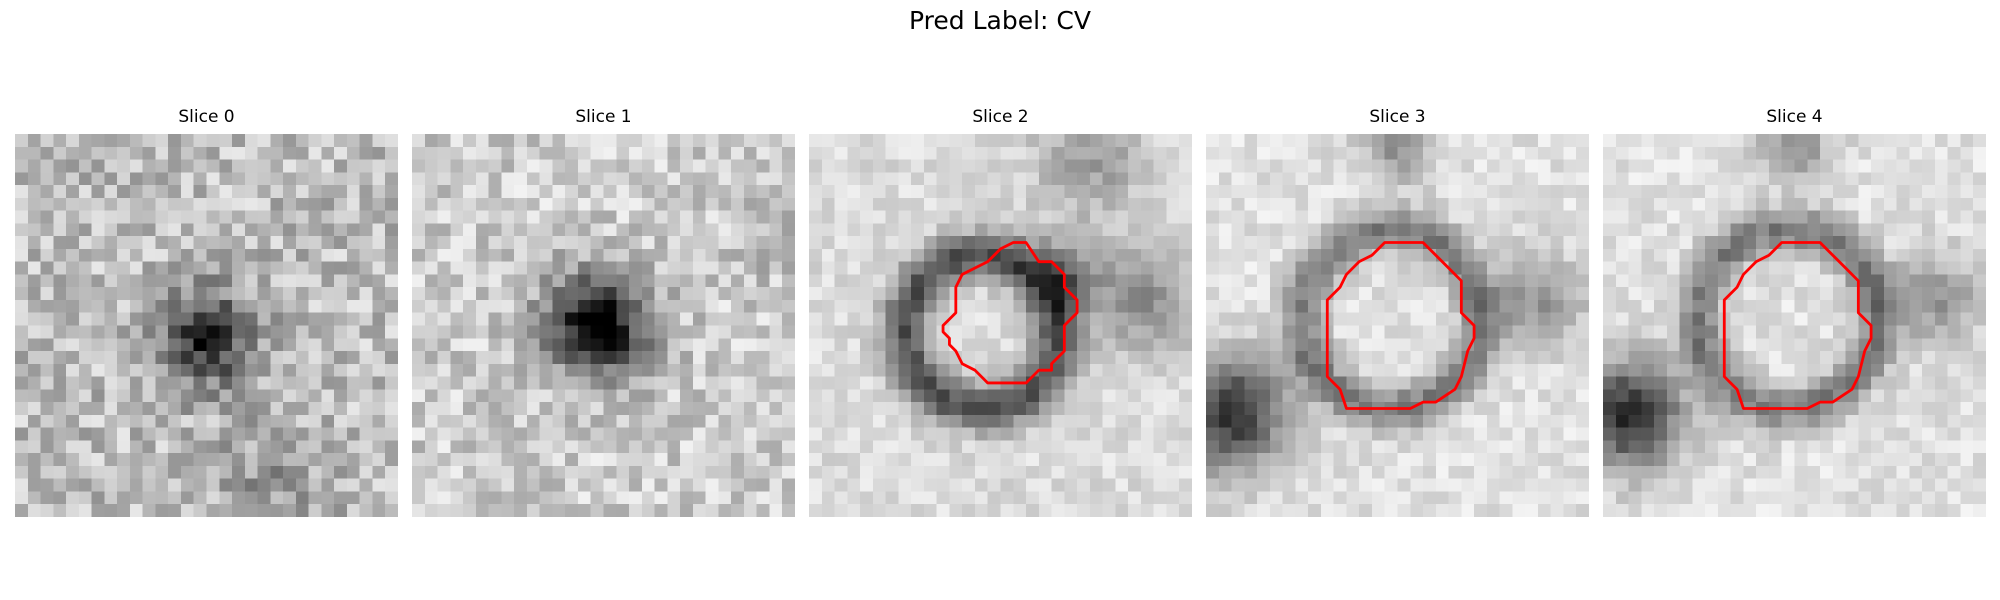 The height and width of the screenshot is (600, 2000). Describe the element at coordinates (1397, 117) in the screenshot. I see `slice-title: Slice 3` at that location.